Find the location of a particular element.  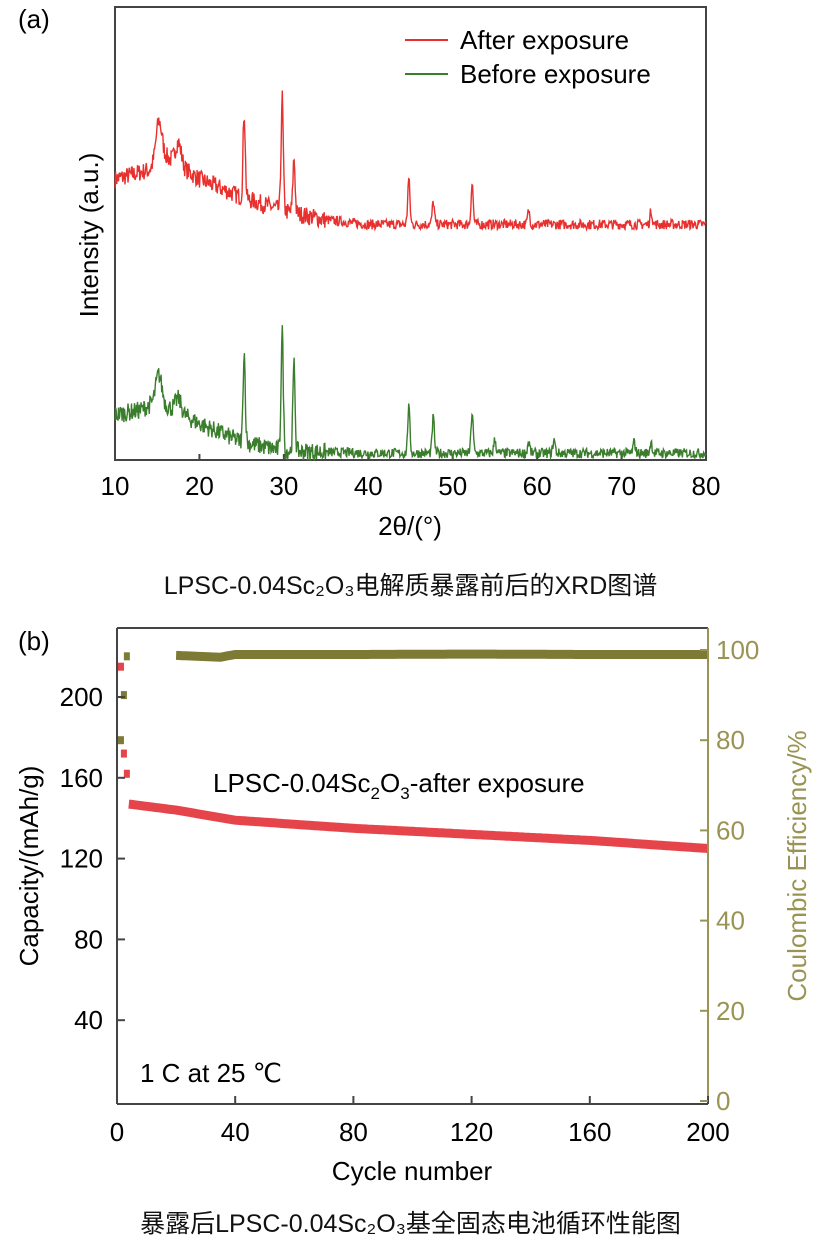

x-tick-label-b: 80 is located at coordinates (353, 1132).